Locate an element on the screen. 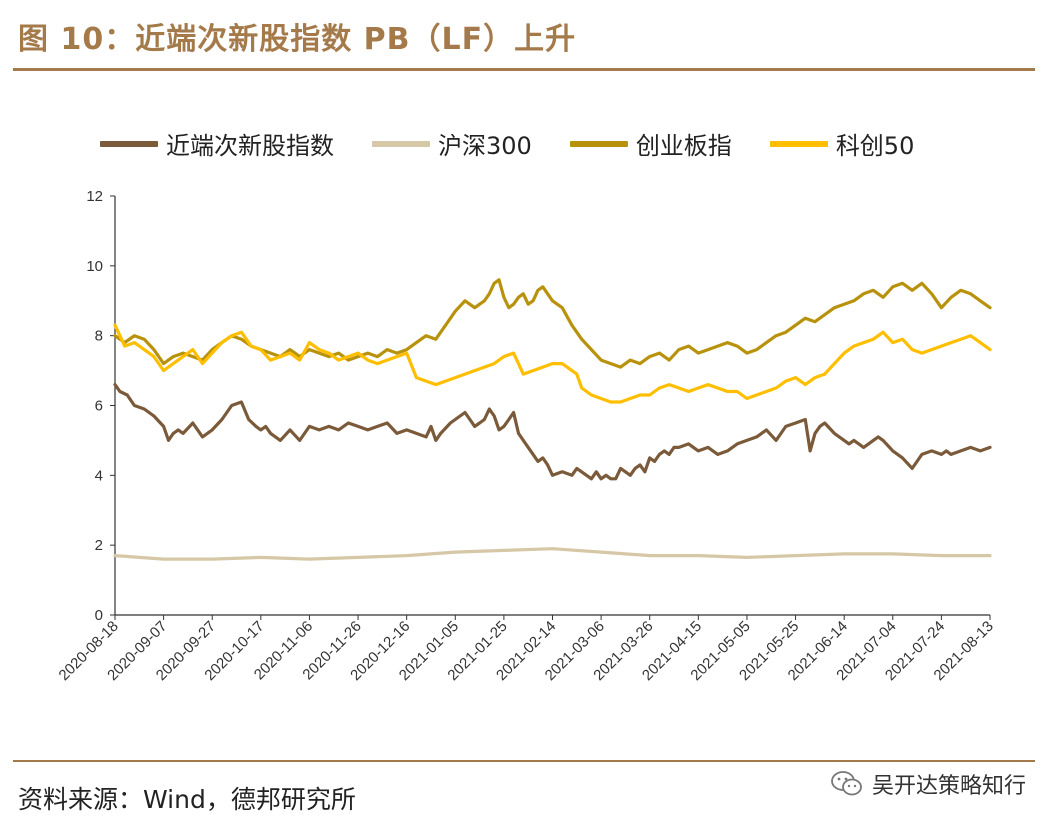 This screenshot has height=826, width=1048. legend-item: 创业板指 is located at coordinates (650, 143).